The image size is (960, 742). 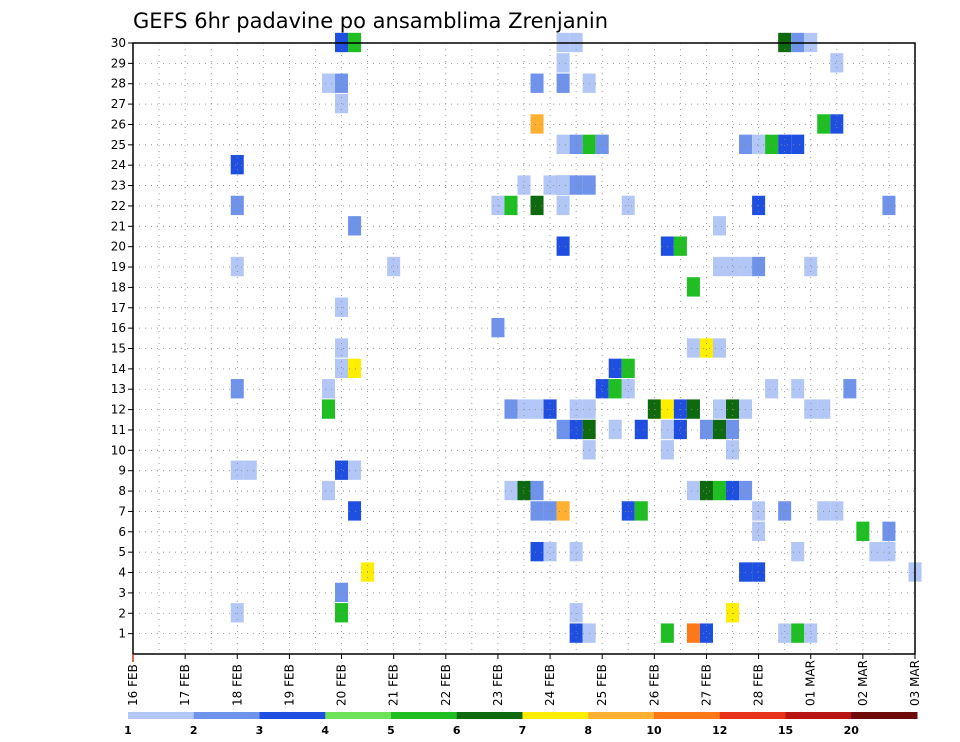 What do you see at coordinates (185, 685) in the screenshot?
I see `x-tick-label: 17 FEB` at bounding box center [185, 685].